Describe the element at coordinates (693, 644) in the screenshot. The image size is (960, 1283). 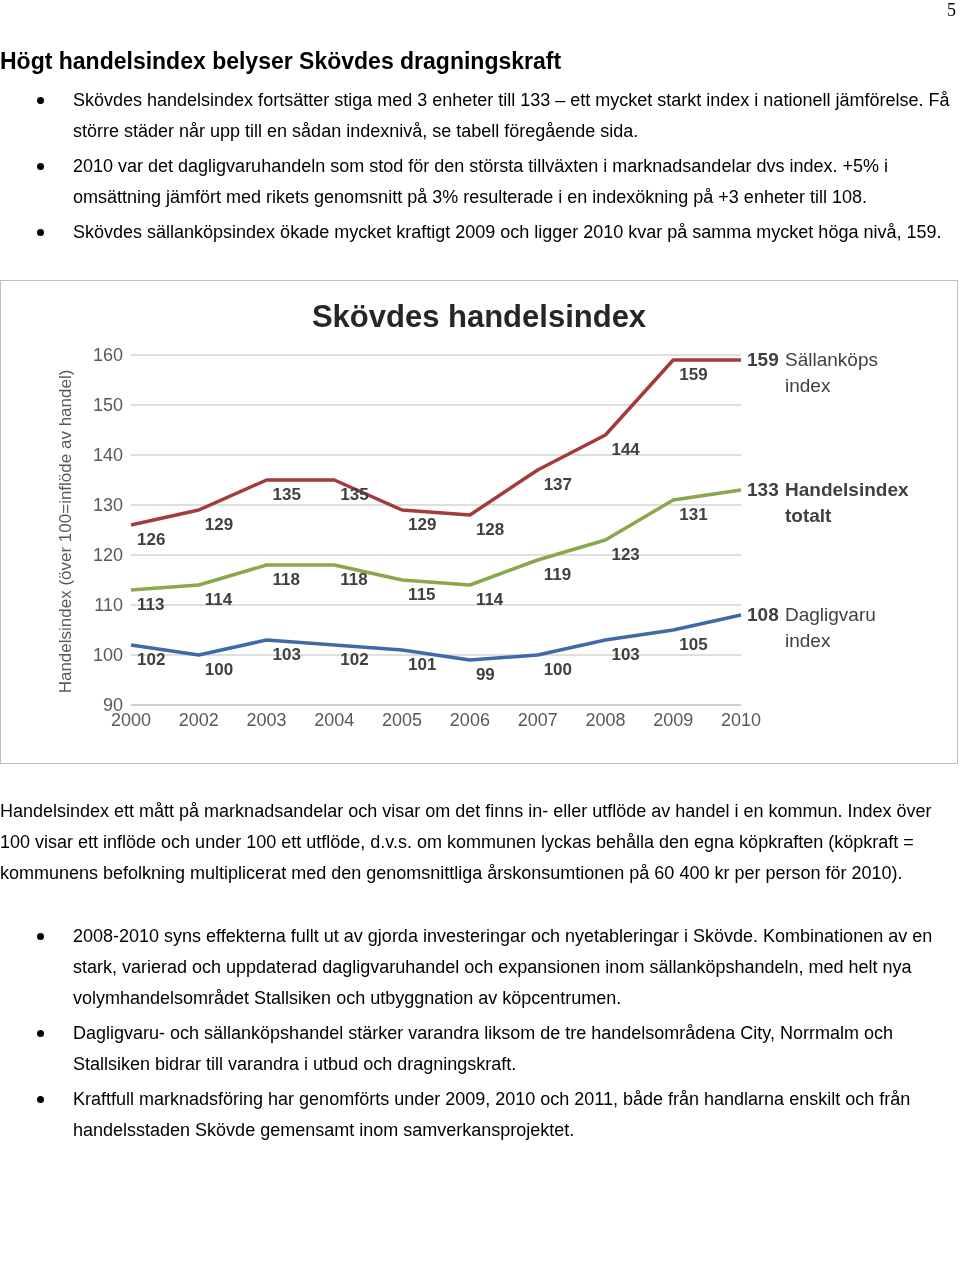
I see `data-label: 105` at that location.